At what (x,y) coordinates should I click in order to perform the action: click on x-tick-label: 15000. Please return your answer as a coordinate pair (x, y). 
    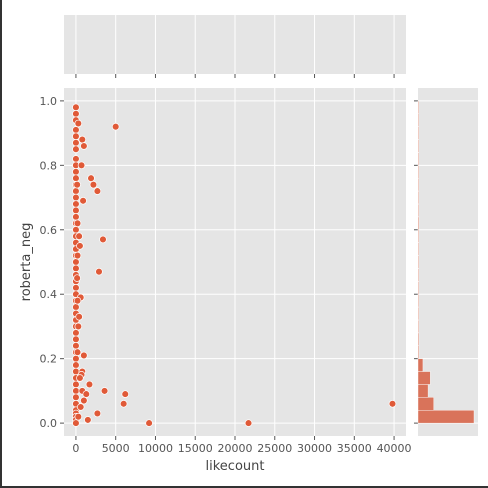
    Looking at the image, I should click on (195, 448).